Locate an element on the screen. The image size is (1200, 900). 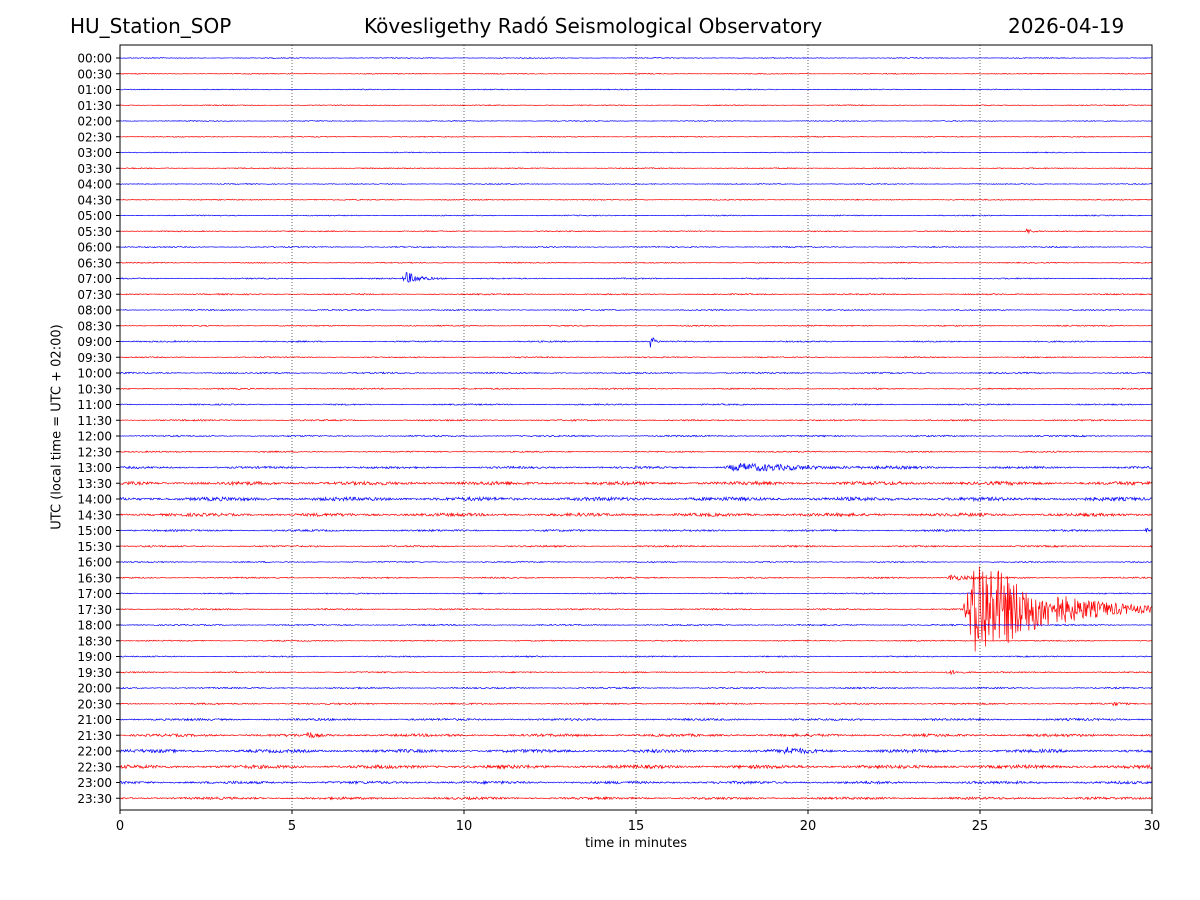
y-tick-label-2000: 20:00 is located at coordinates (94, 689).